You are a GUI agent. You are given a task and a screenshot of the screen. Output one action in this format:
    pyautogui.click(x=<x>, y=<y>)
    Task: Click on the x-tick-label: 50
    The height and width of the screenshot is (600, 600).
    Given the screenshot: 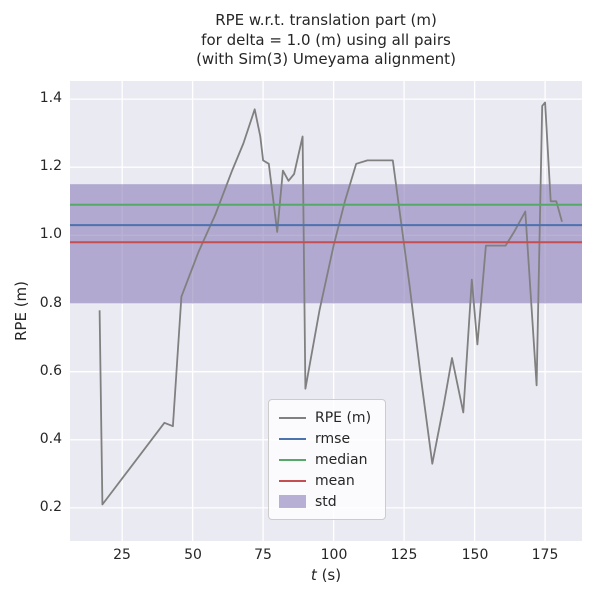 What is the action you would take?
    pyautogui.click(x=193, y=555)
    